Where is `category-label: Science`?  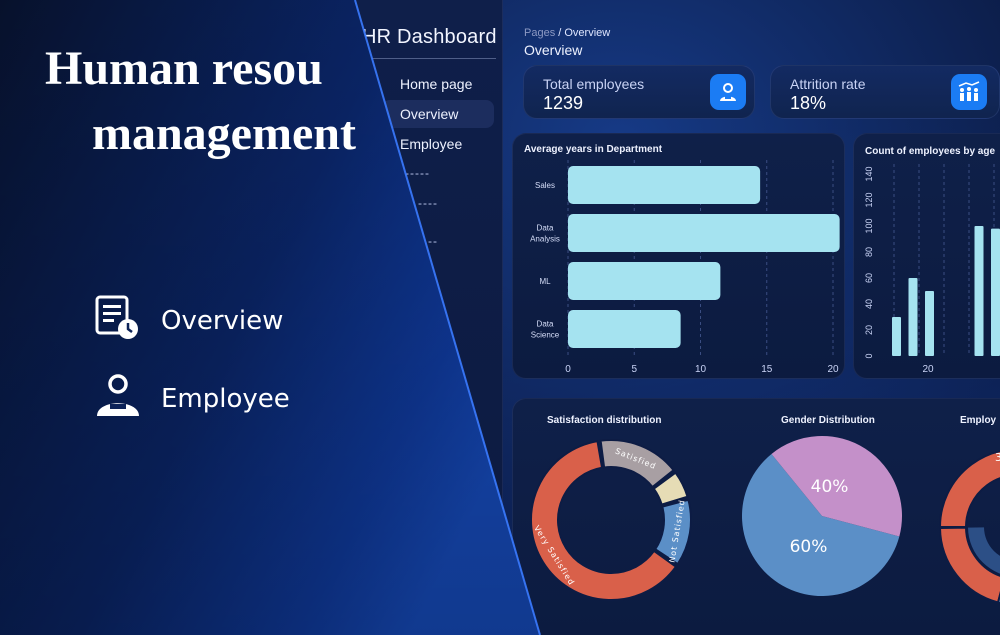
category-label: Science is located at coordinates (545, 335).